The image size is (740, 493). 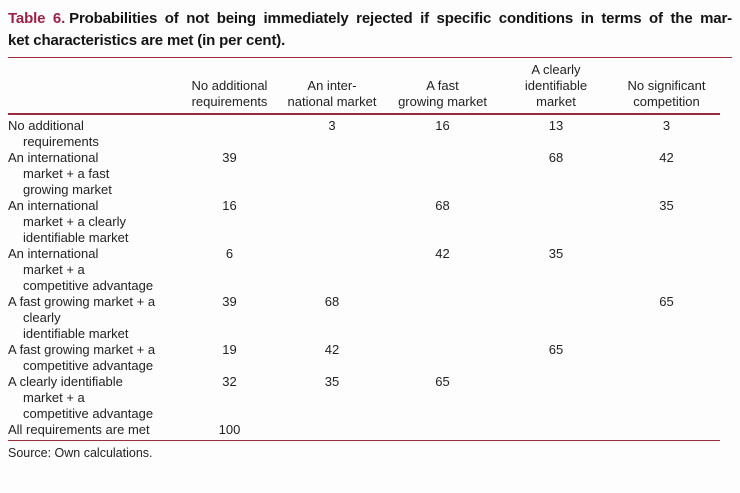 What do you see at coordinates (556, 86) in the screenshot?
I see `column-header: A clearly identifiable market` at bounding box center [556, 86].